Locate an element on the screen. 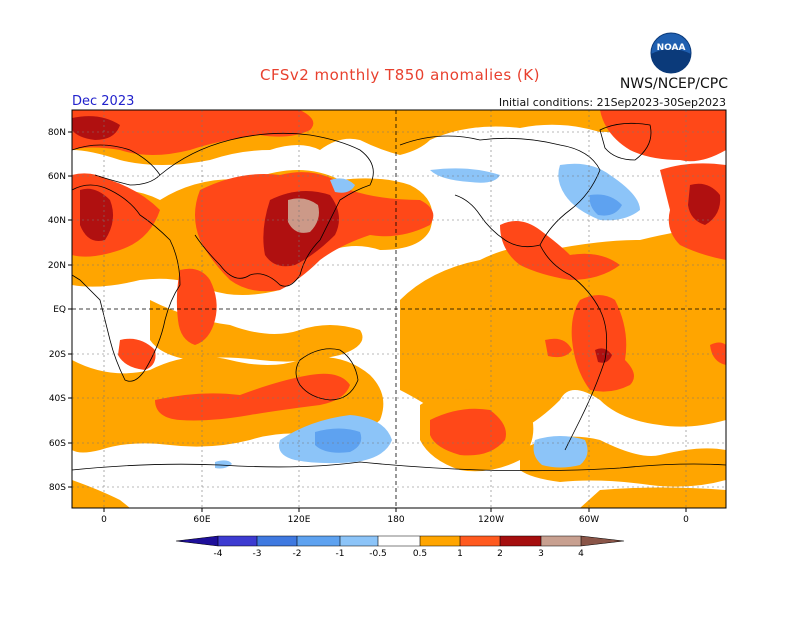 The image size is (800, 618). lat-label-80s: 80S is located at coordinates (57, 488).